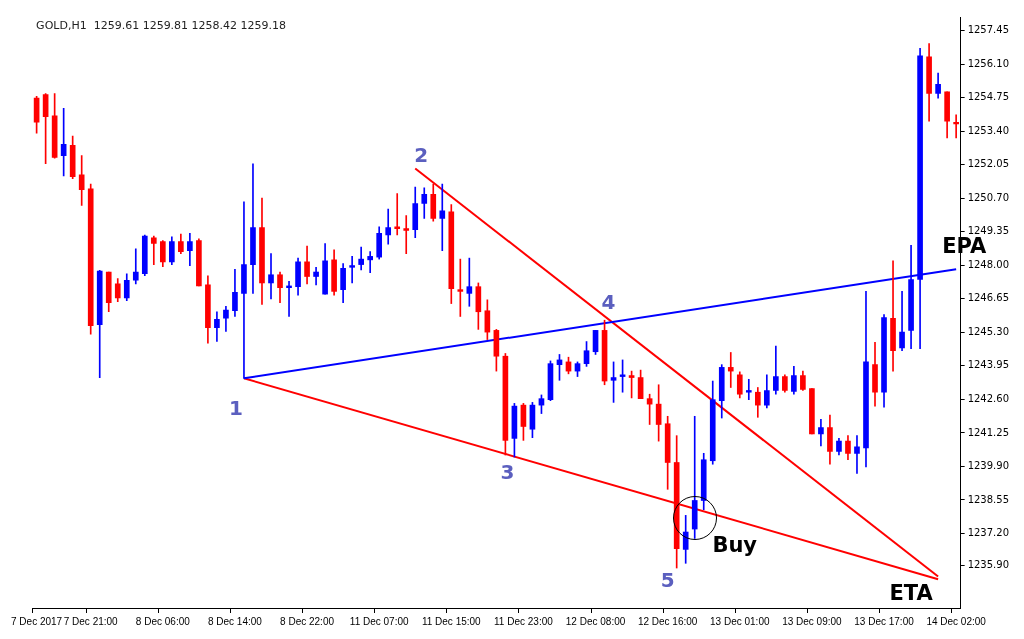 The height and width of the screenshot is (639, 1024). Describe the element at coordinates (307, 621) in the screenshot. I see `x-tick-label: 8 Dec 22:00` at that location.